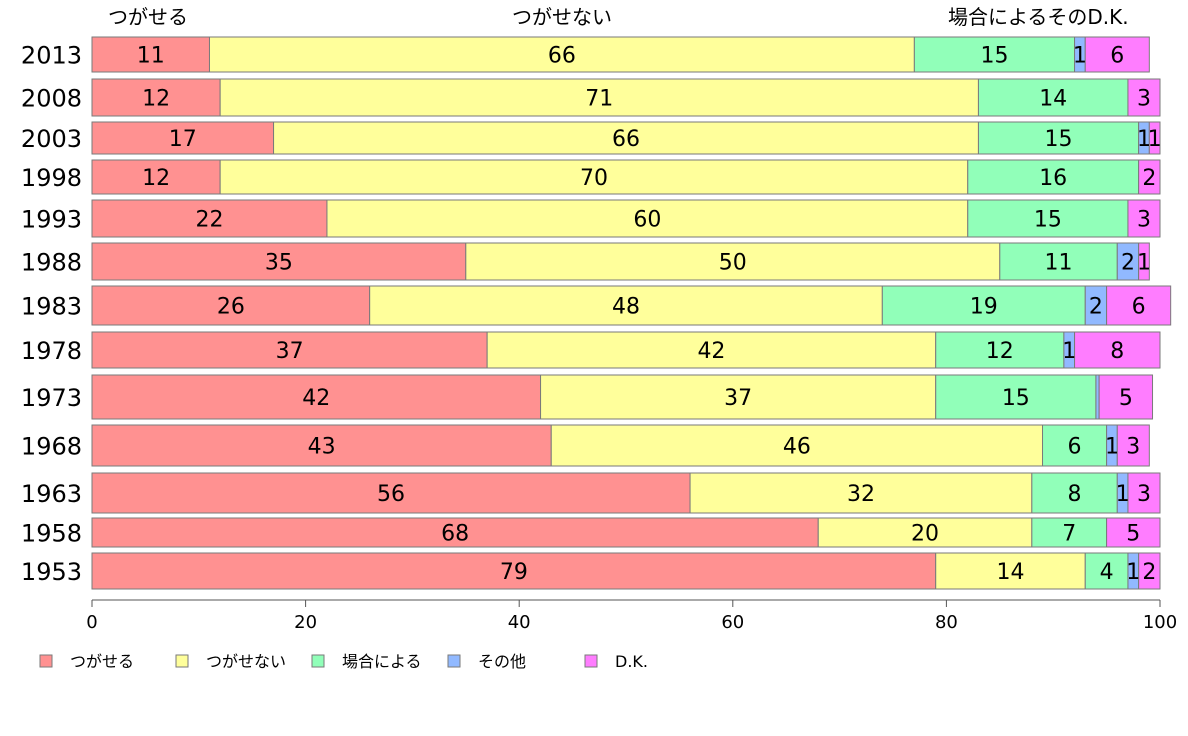  I want to click on data-label: 22, so click(209, 220).